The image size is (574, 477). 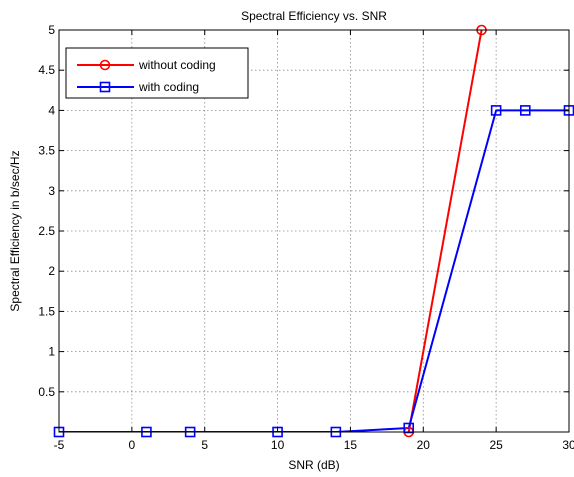 What do you see at coordinates (177, 65) in the screenshot?
I see `legend-label-without-coding: without coding` at bounding box center [177, 65].